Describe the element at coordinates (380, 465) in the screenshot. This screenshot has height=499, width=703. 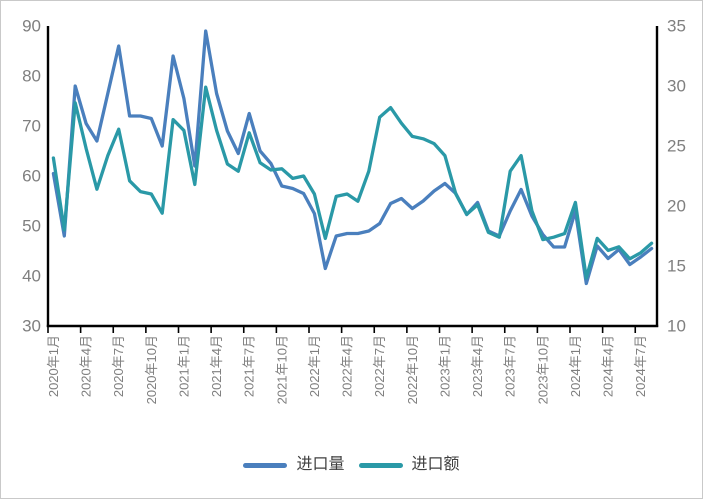
I see `import-value-line-swatch-icon` at that location.